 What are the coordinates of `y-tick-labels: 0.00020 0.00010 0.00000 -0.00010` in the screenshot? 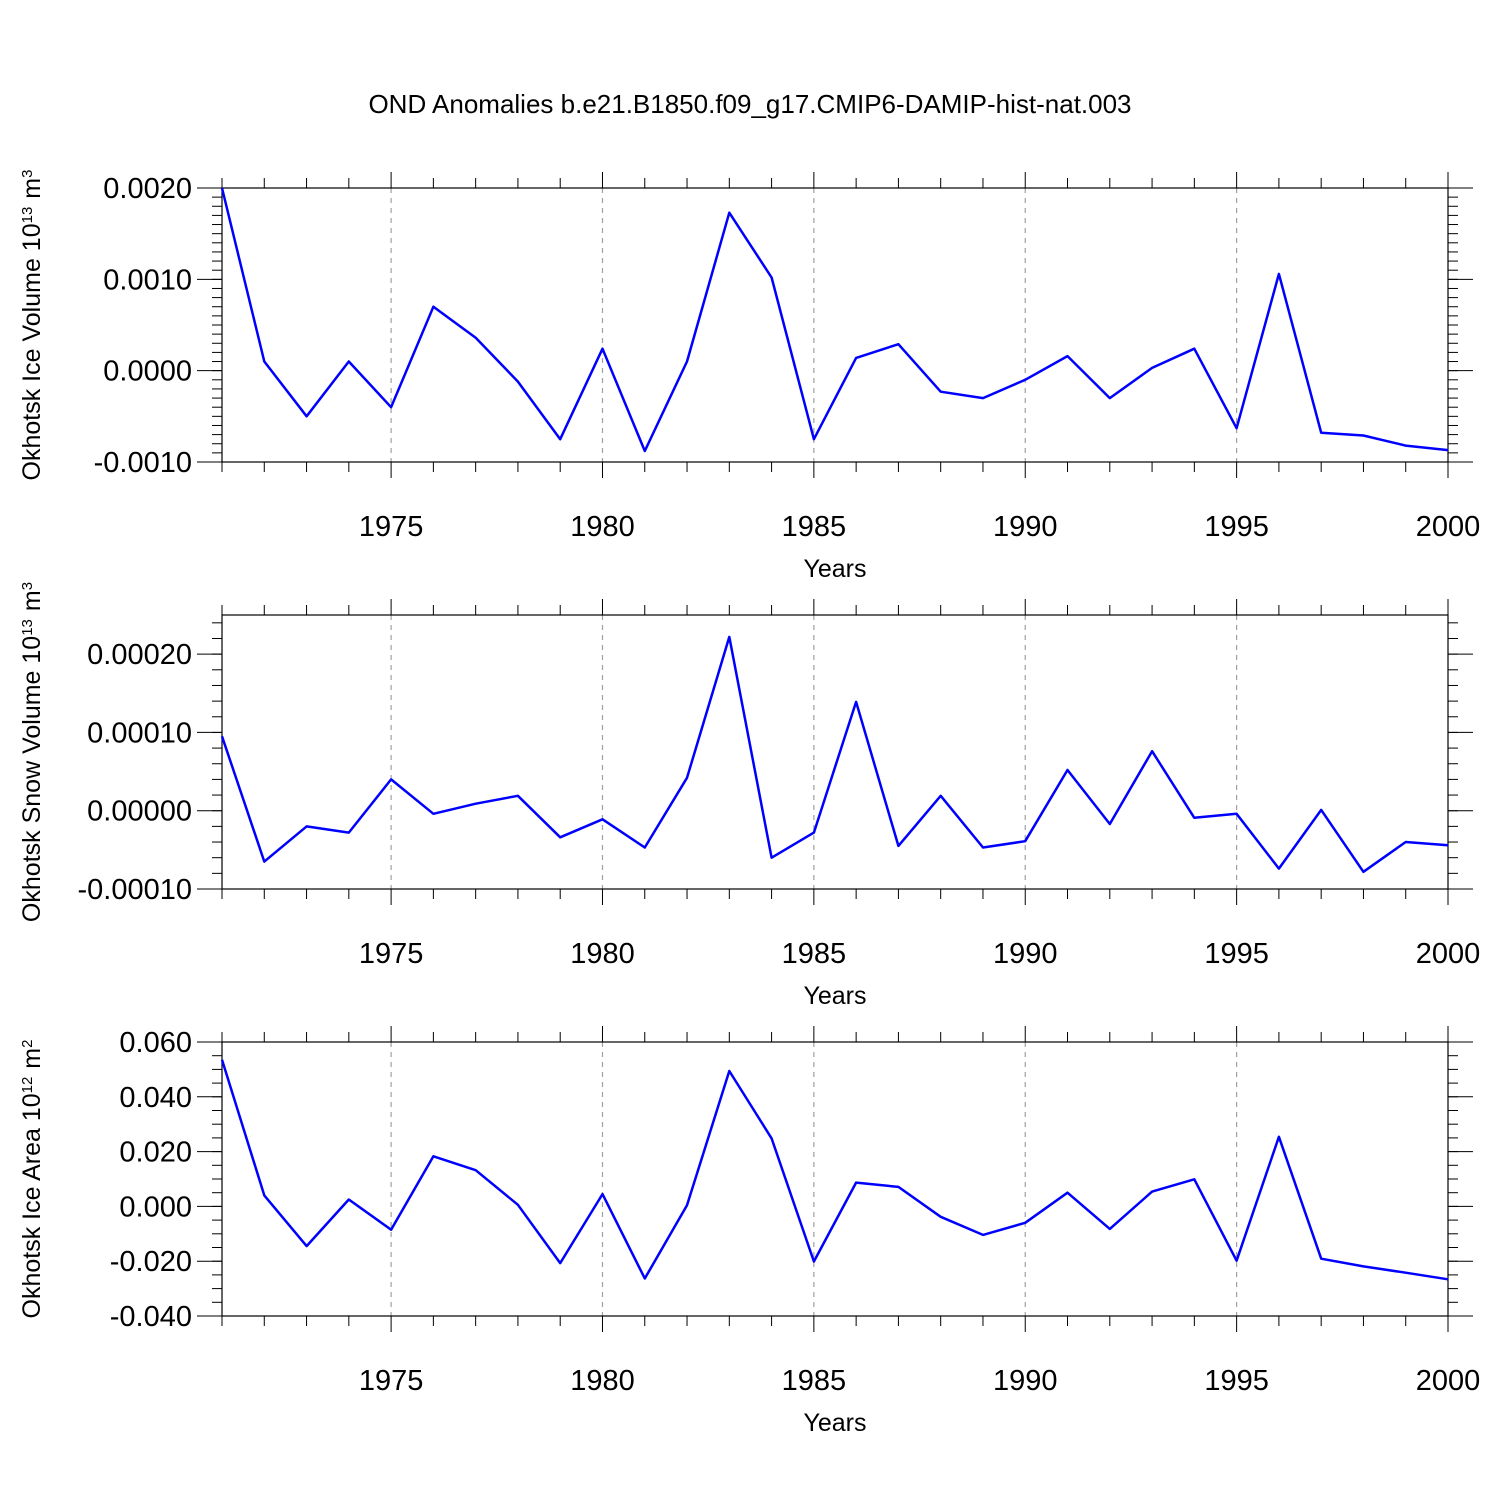 It's located at (135, 772).